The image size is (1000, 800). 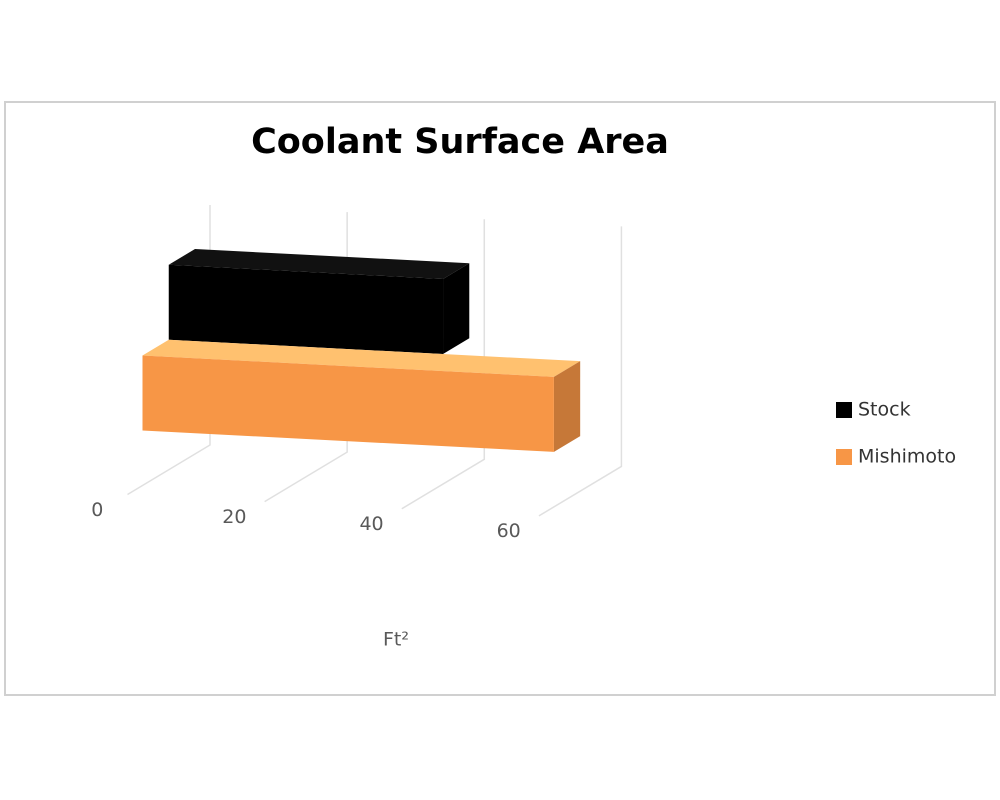 What do you see at coordinates (371, 524) in the screenshot?
I see `x-tick-label: 40` at bounding box center [371, 524].